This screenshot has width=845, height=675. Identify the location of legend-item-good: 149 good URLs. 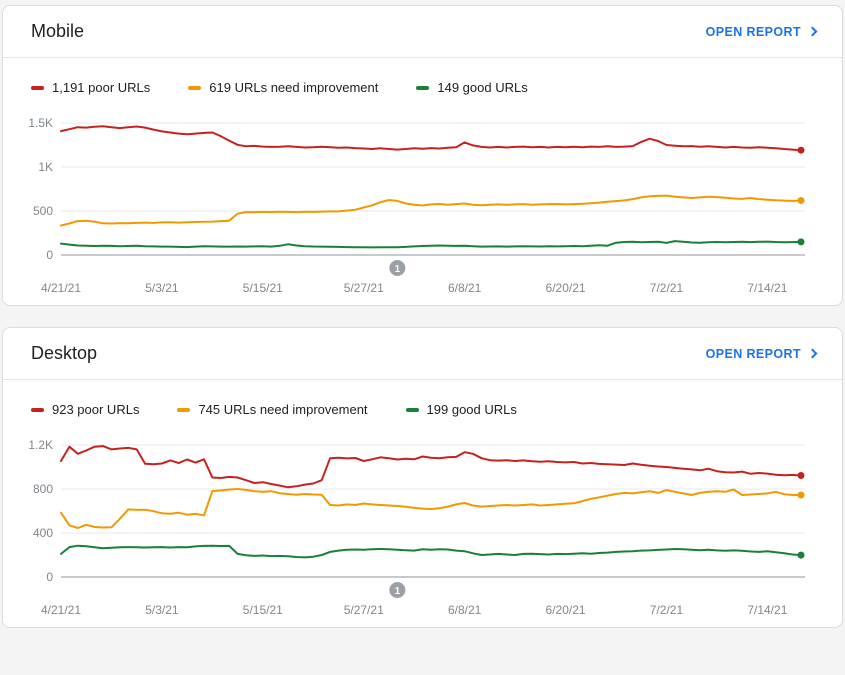
(472, 87).